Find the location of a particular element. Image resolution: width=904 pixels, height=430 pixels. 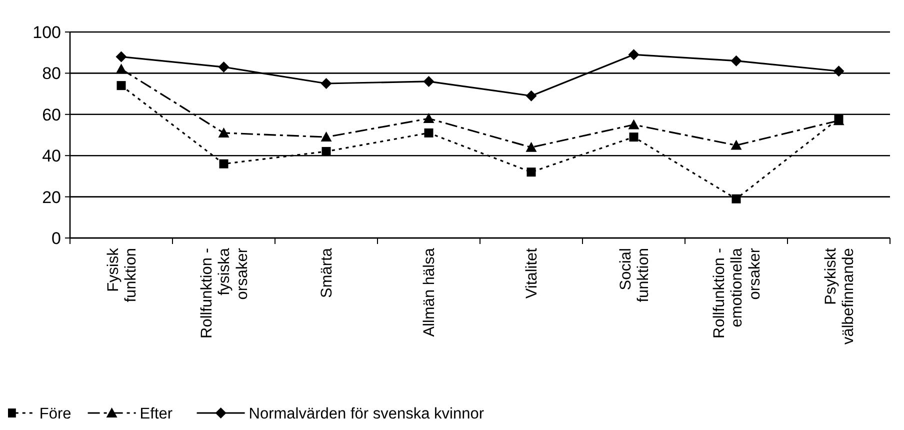

legend-label: Normalvärden för svenska kvinnor is located at coordinates (366, 413).